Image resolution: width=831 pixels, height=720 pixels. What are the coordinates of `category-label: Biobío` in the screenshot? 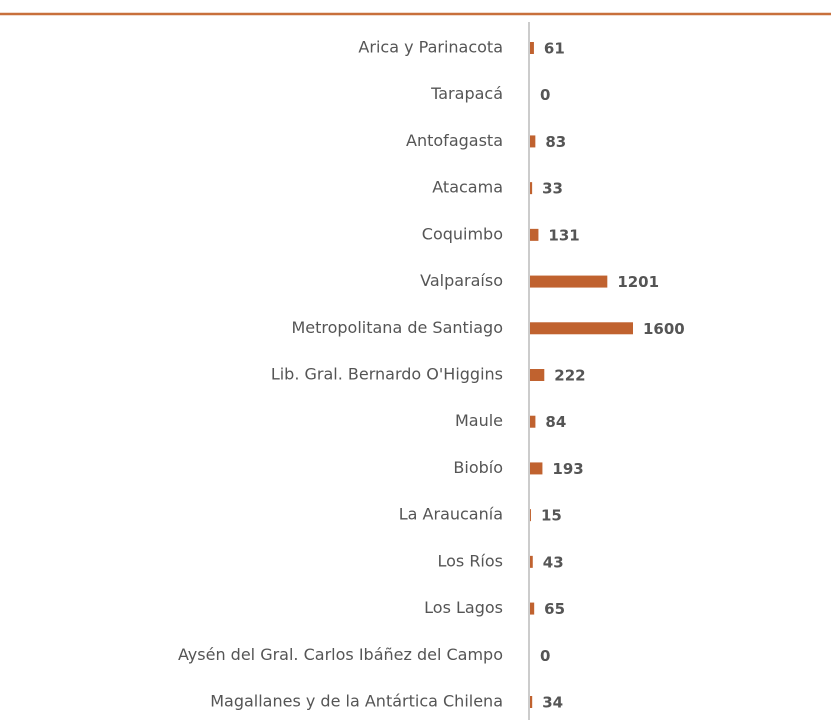 It's located at (478, 467).